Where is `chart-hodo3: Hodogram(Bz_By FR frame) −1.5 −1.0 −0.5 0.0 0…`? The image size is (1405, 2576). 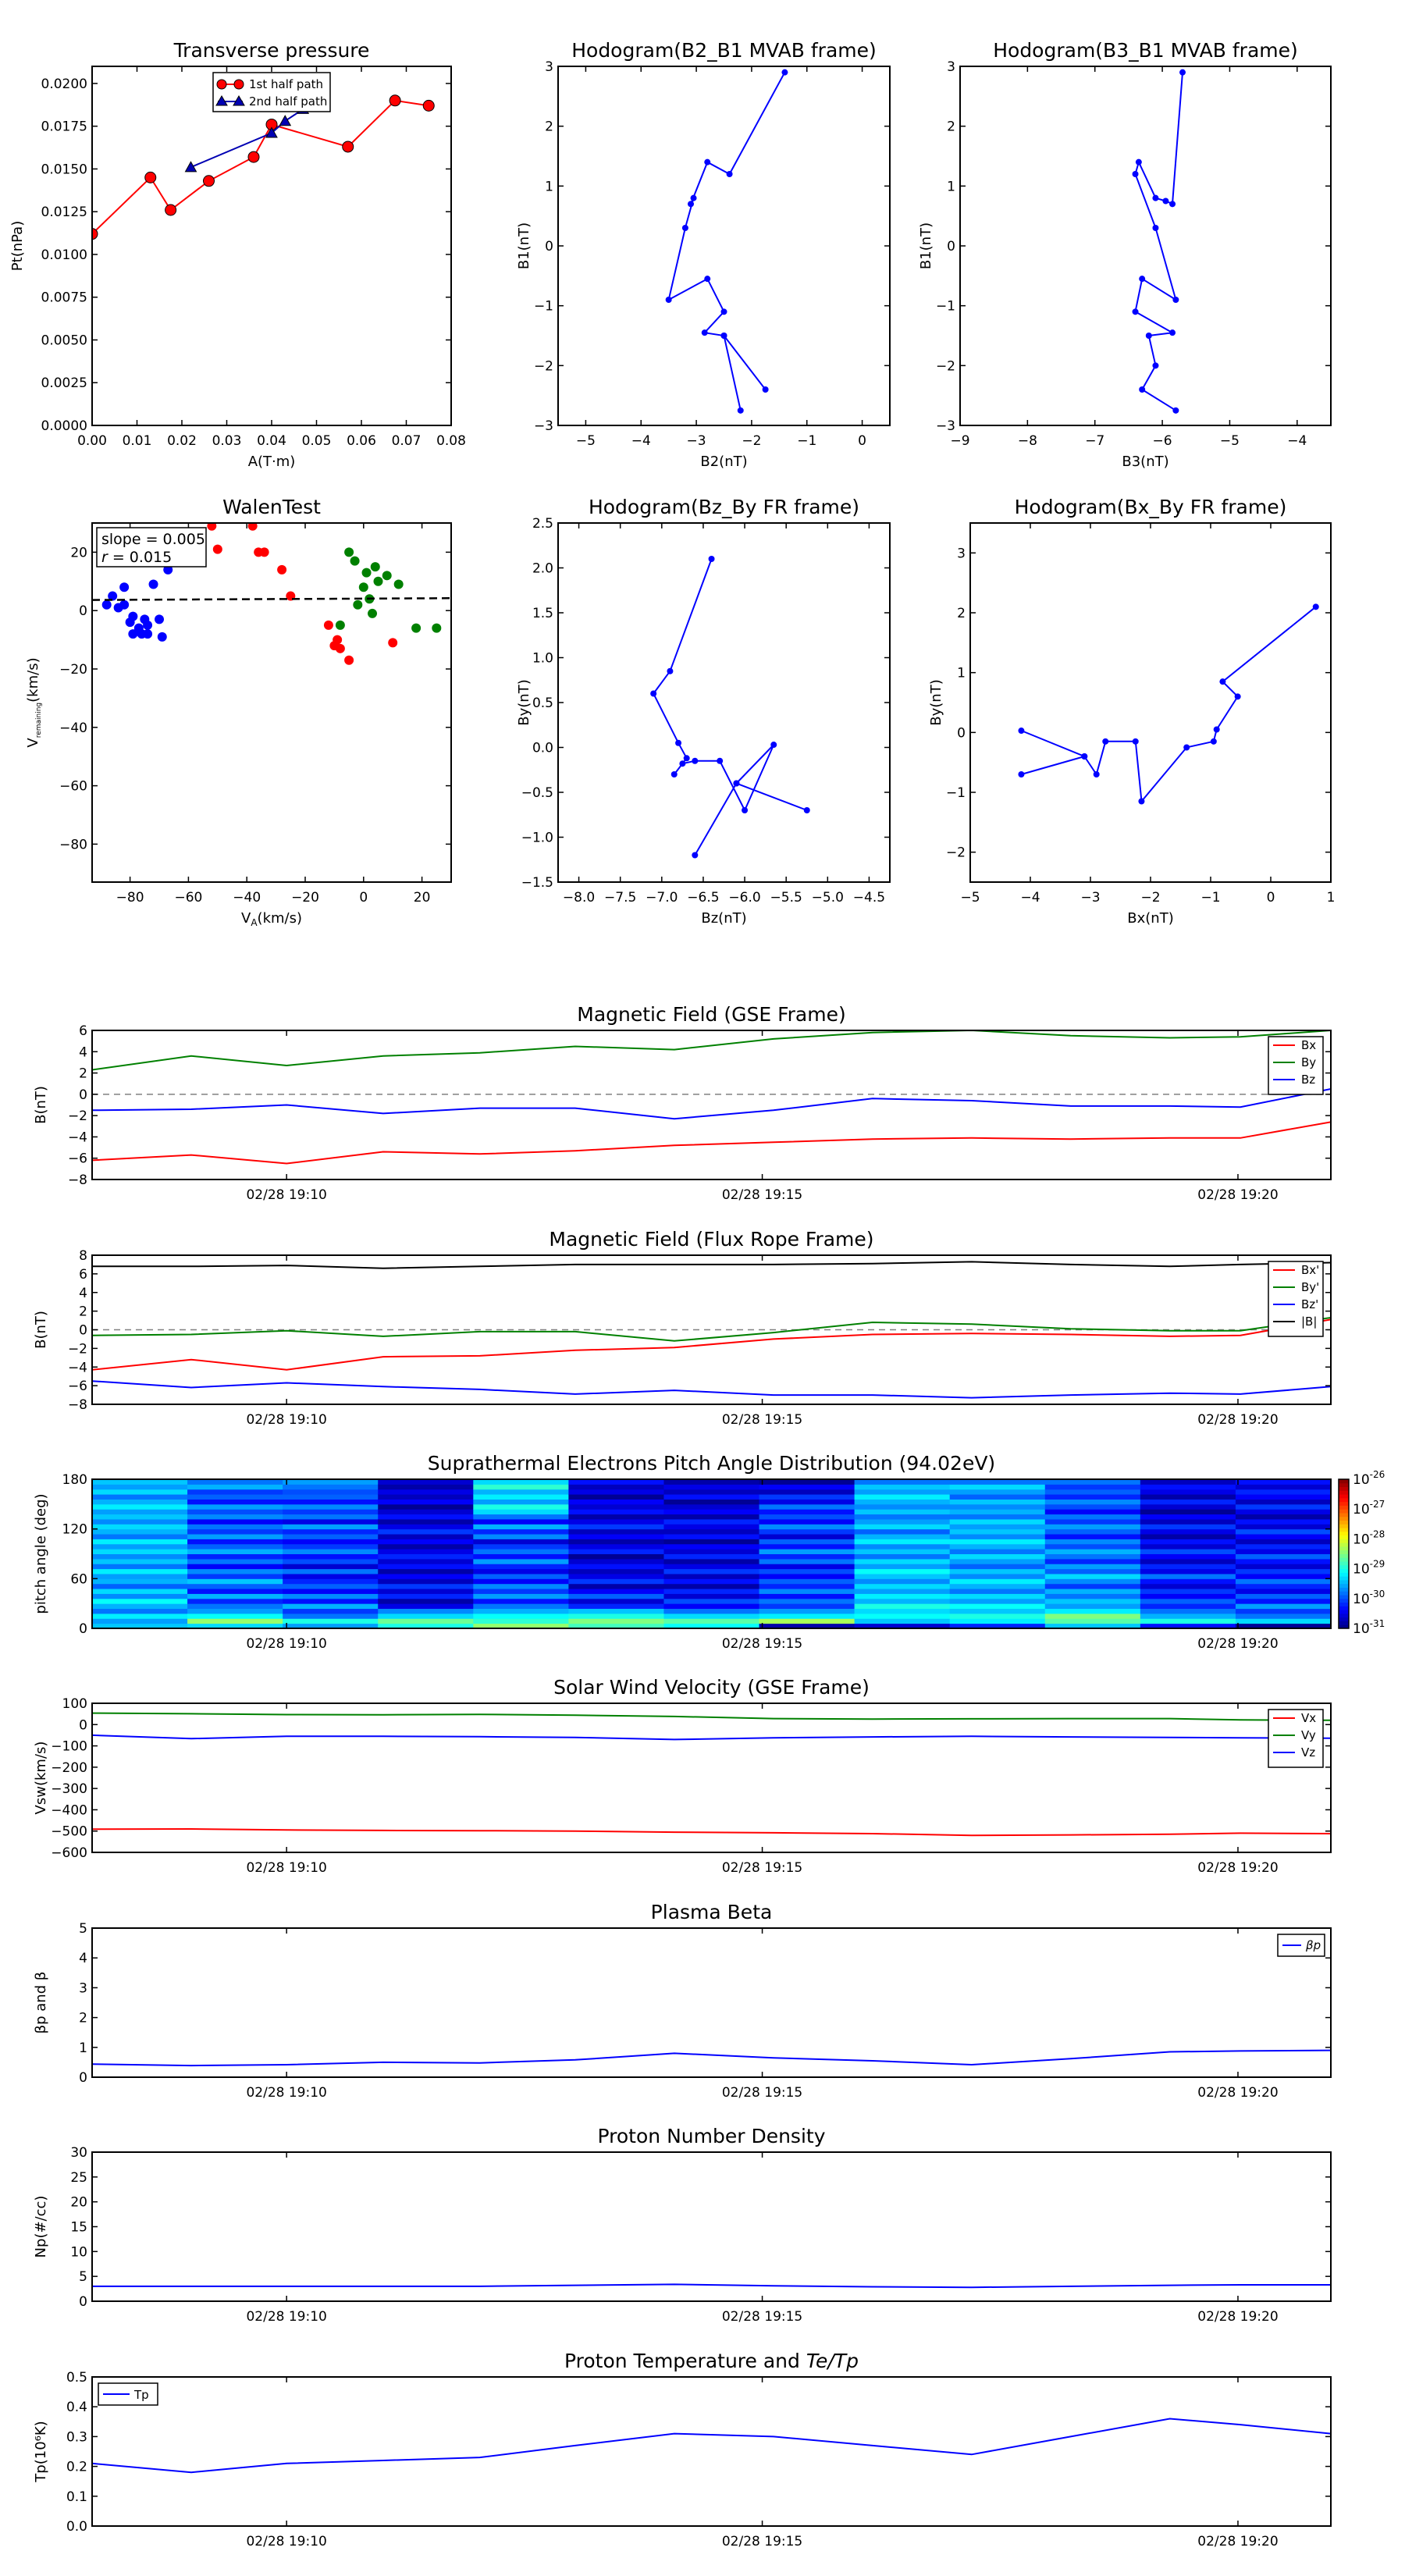 chart-hodo3: Hodogram(Bz_By FR frame) −1.5 −1.0 −0.5 0.0 0… is located at coordinates (704, 711).